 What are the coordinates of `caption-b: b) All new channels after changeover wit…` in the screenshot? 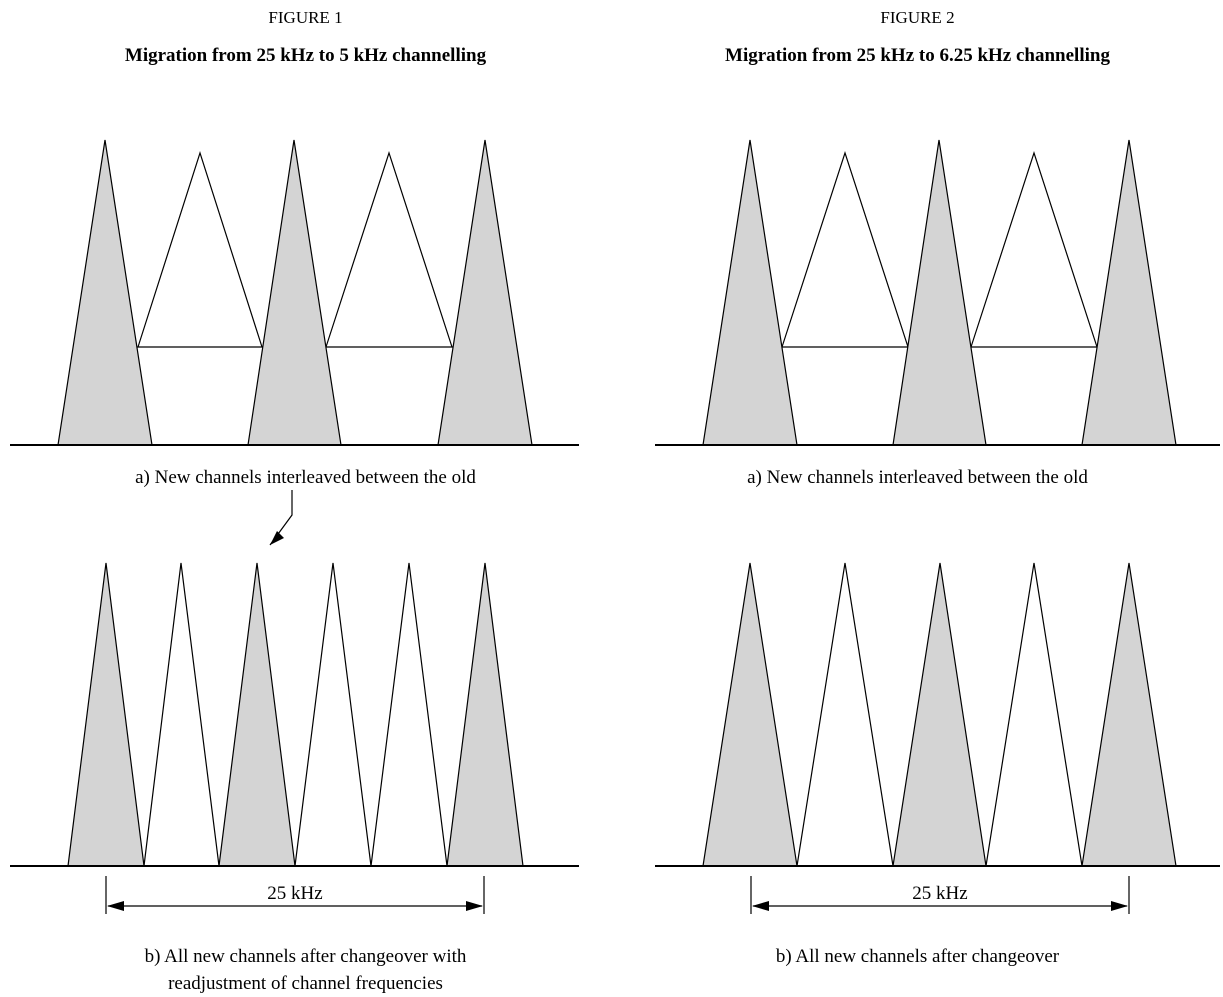 It's located at (305, 970).